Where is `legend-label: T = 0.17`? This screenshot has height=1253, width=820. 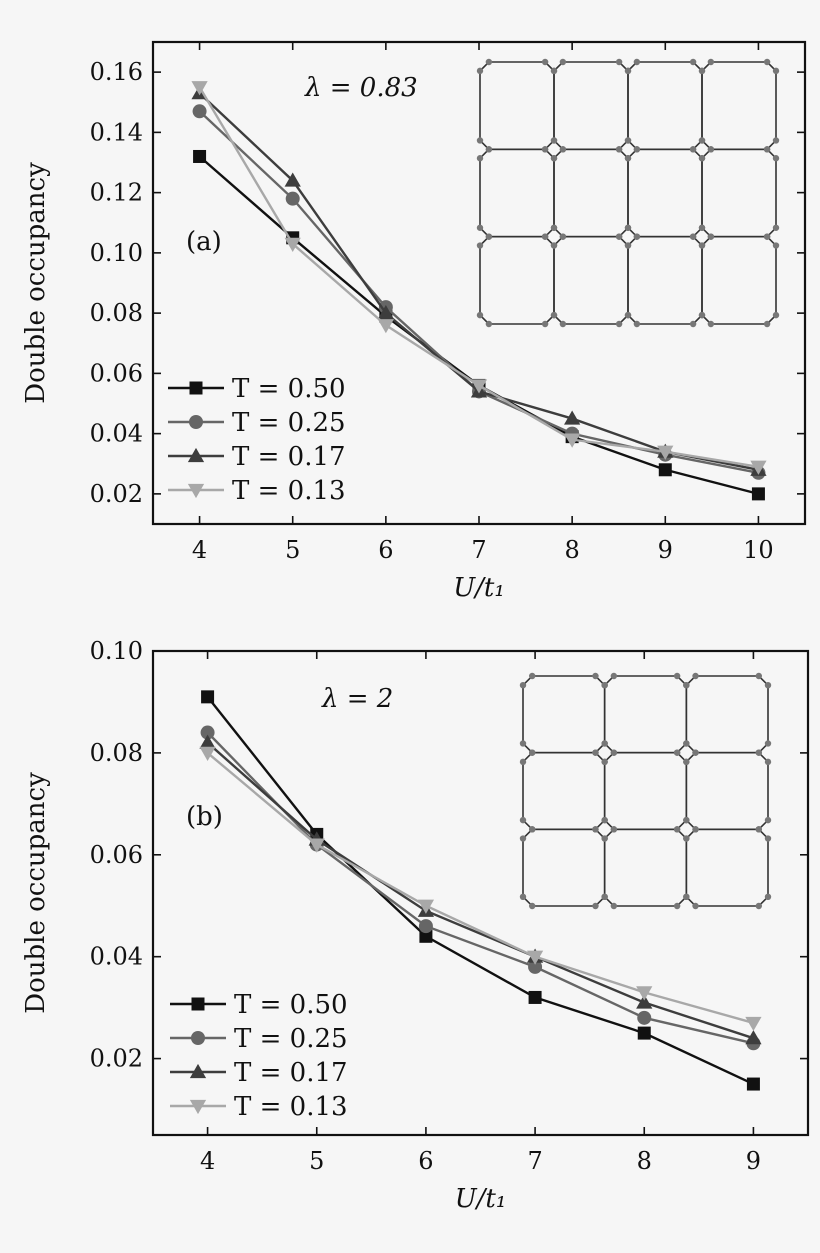 legend-label: T = 0.17 is located at coordinates (291, 1073).